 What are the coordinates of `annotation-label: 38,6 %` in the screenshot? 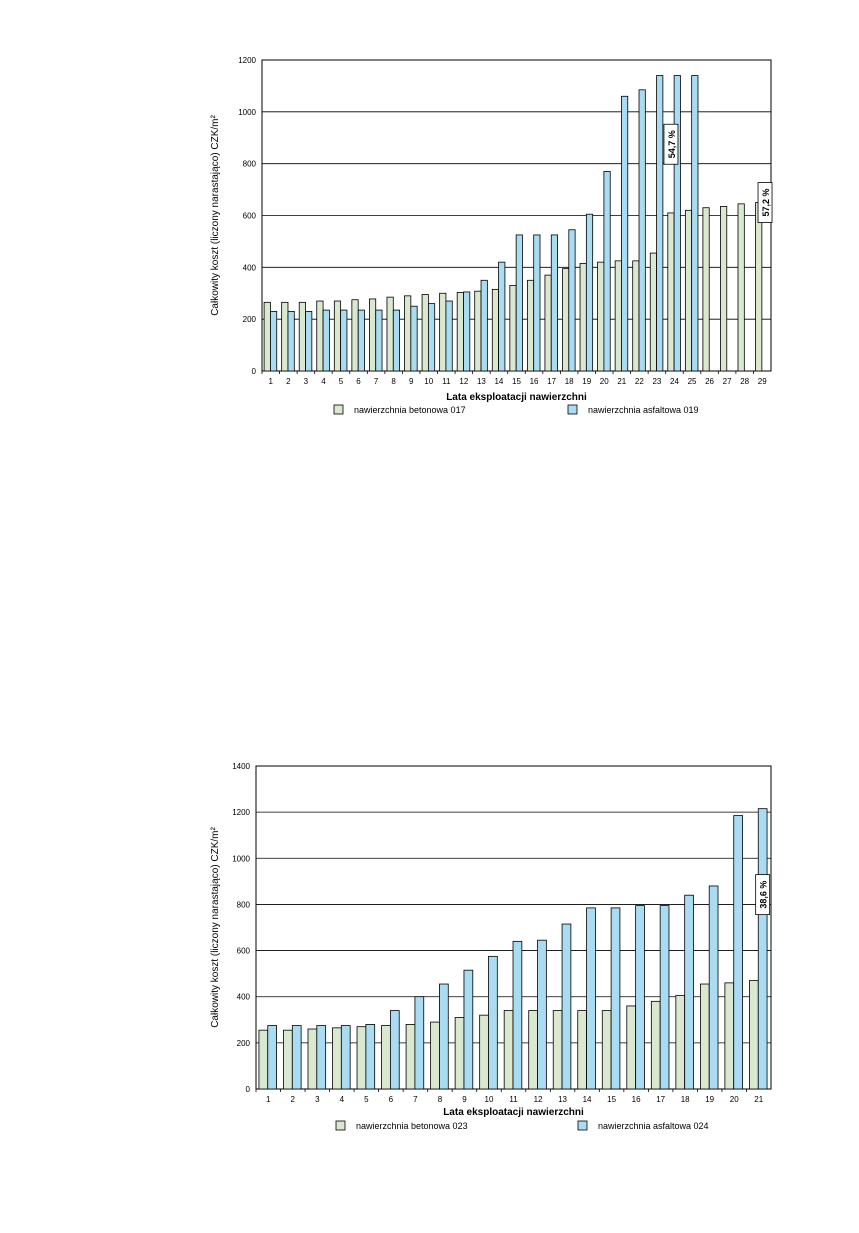 It's located at (764, 895).